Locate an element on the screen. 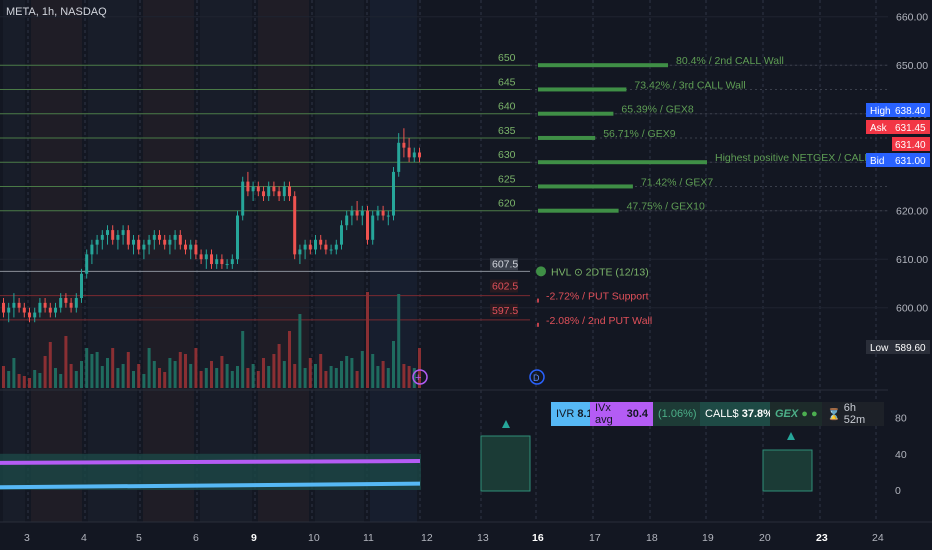 This screenshot has width=932, height=550. level-price-label: 635 is located at coordinates (507, 131).